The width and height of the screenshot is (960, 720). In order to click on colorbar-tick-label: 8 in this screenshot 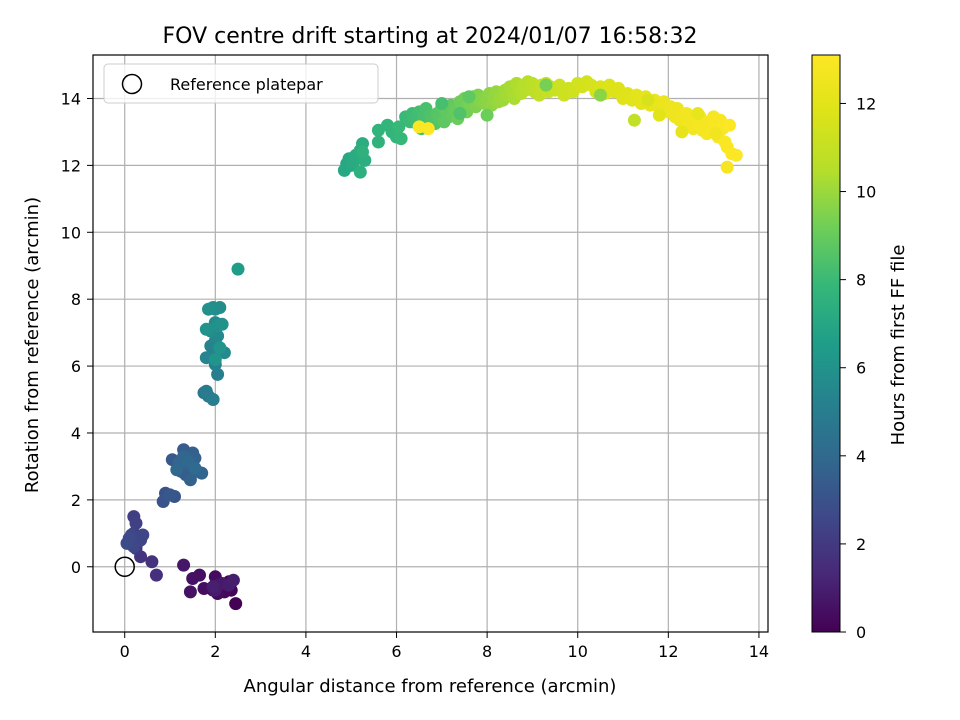, I will do `click(861, 280)`.